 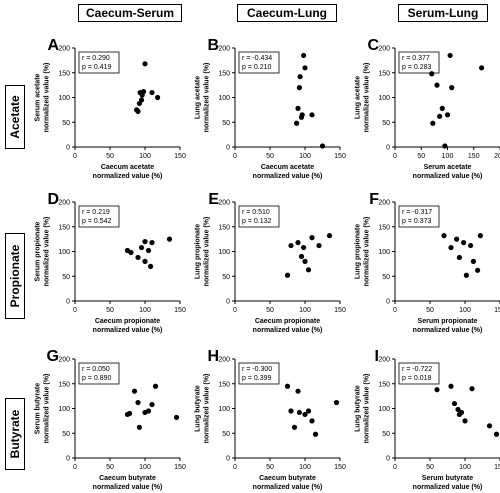 I want to click on stats-label: p = 0.210, so click(x=256, y=67).